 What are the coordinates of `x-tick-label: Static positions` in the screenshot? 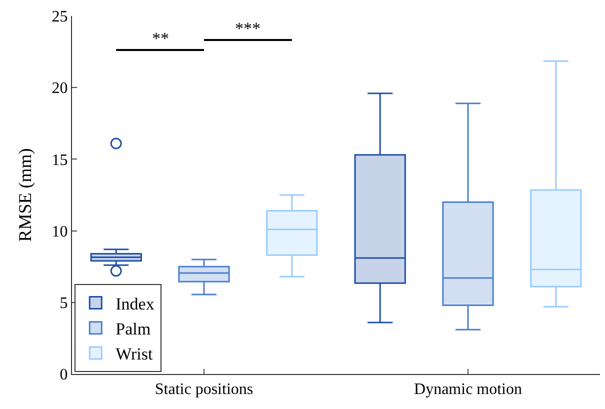 It's located at (204, 389).